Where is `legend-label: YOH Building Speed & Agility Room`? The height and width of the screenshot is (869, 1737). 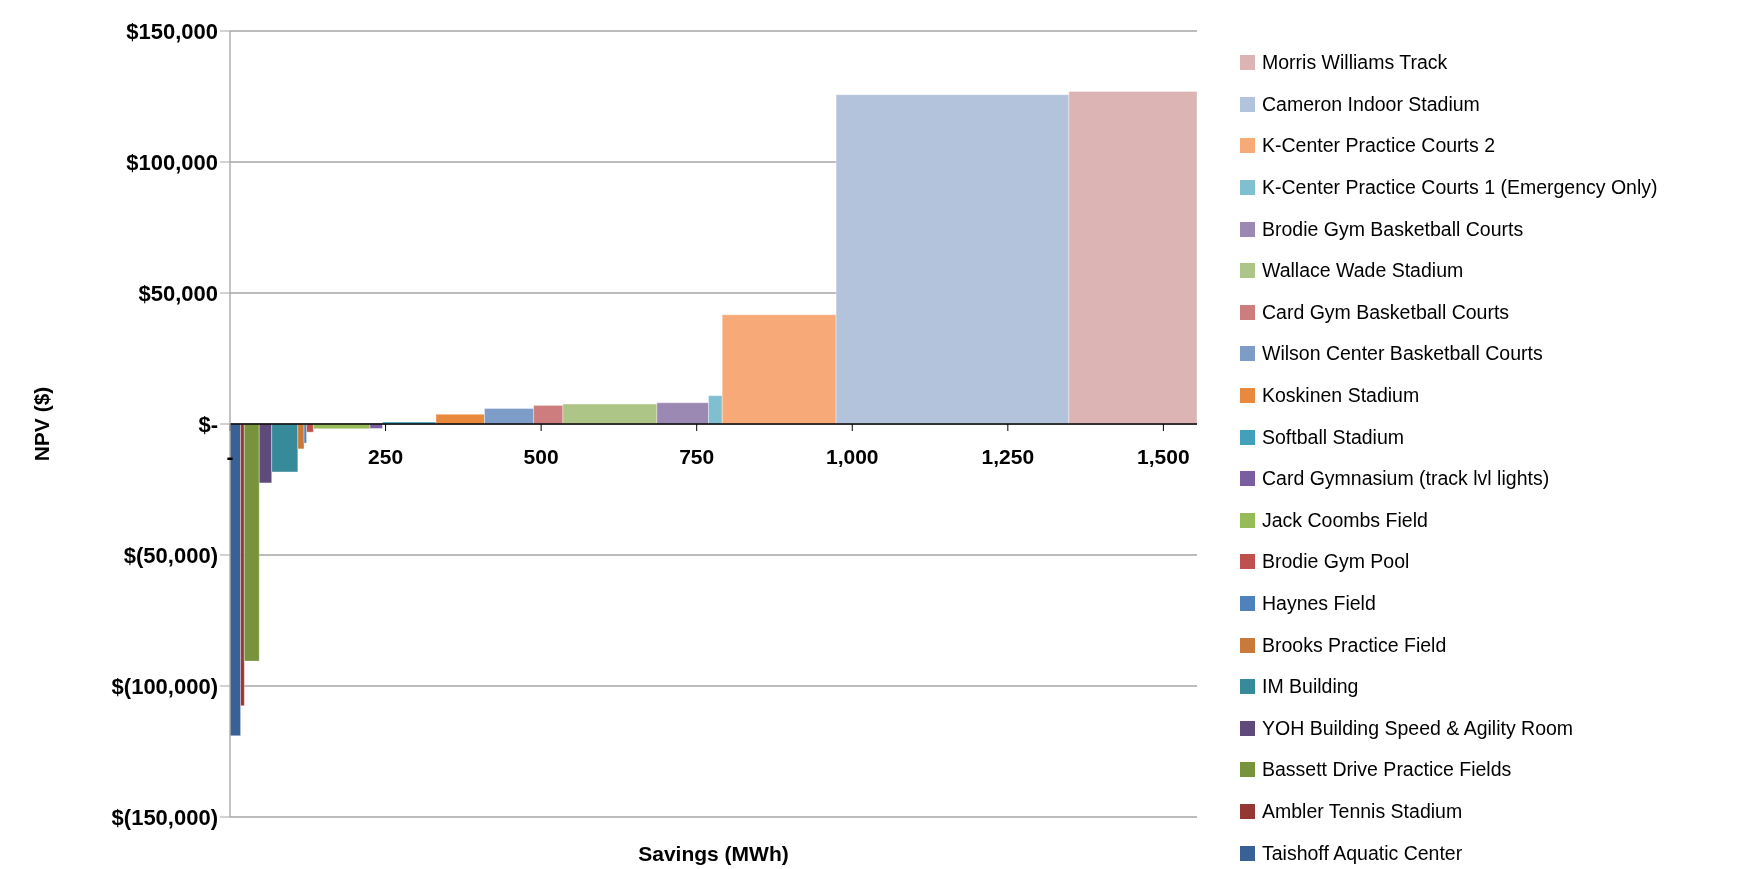
legend-label: YOH Building Speed & Agility Room is located at coordinates (1418, 728).